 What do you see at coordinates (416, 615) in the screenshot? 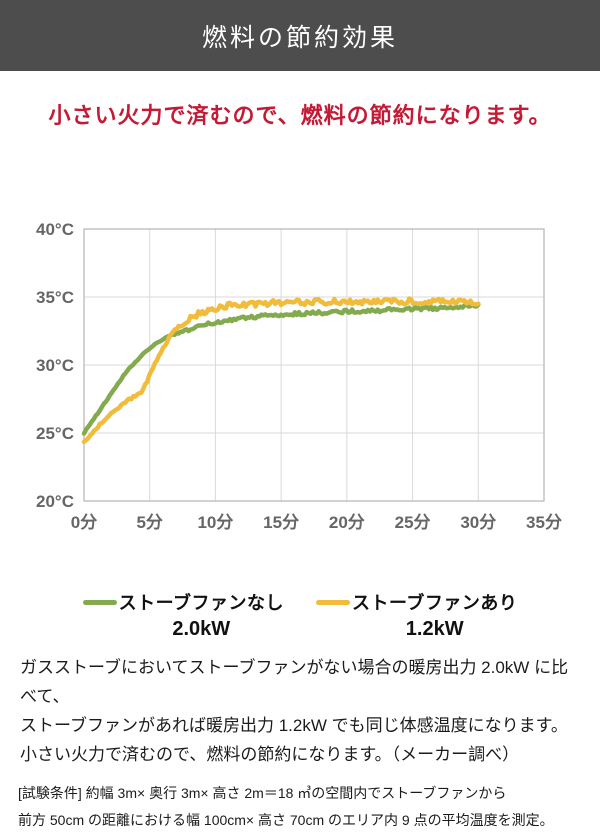
I see `legend-entry-with-fan: ストーブファンあり 1.2kW` at bounding box center [416, 615].